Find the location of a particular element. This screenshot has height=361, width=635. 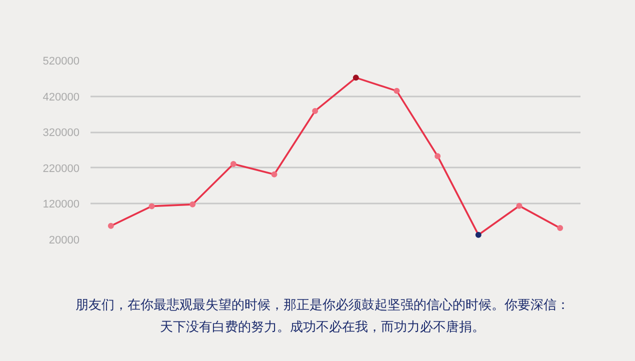

y-tick-label: 20000 is located at coordinates (64, 240).